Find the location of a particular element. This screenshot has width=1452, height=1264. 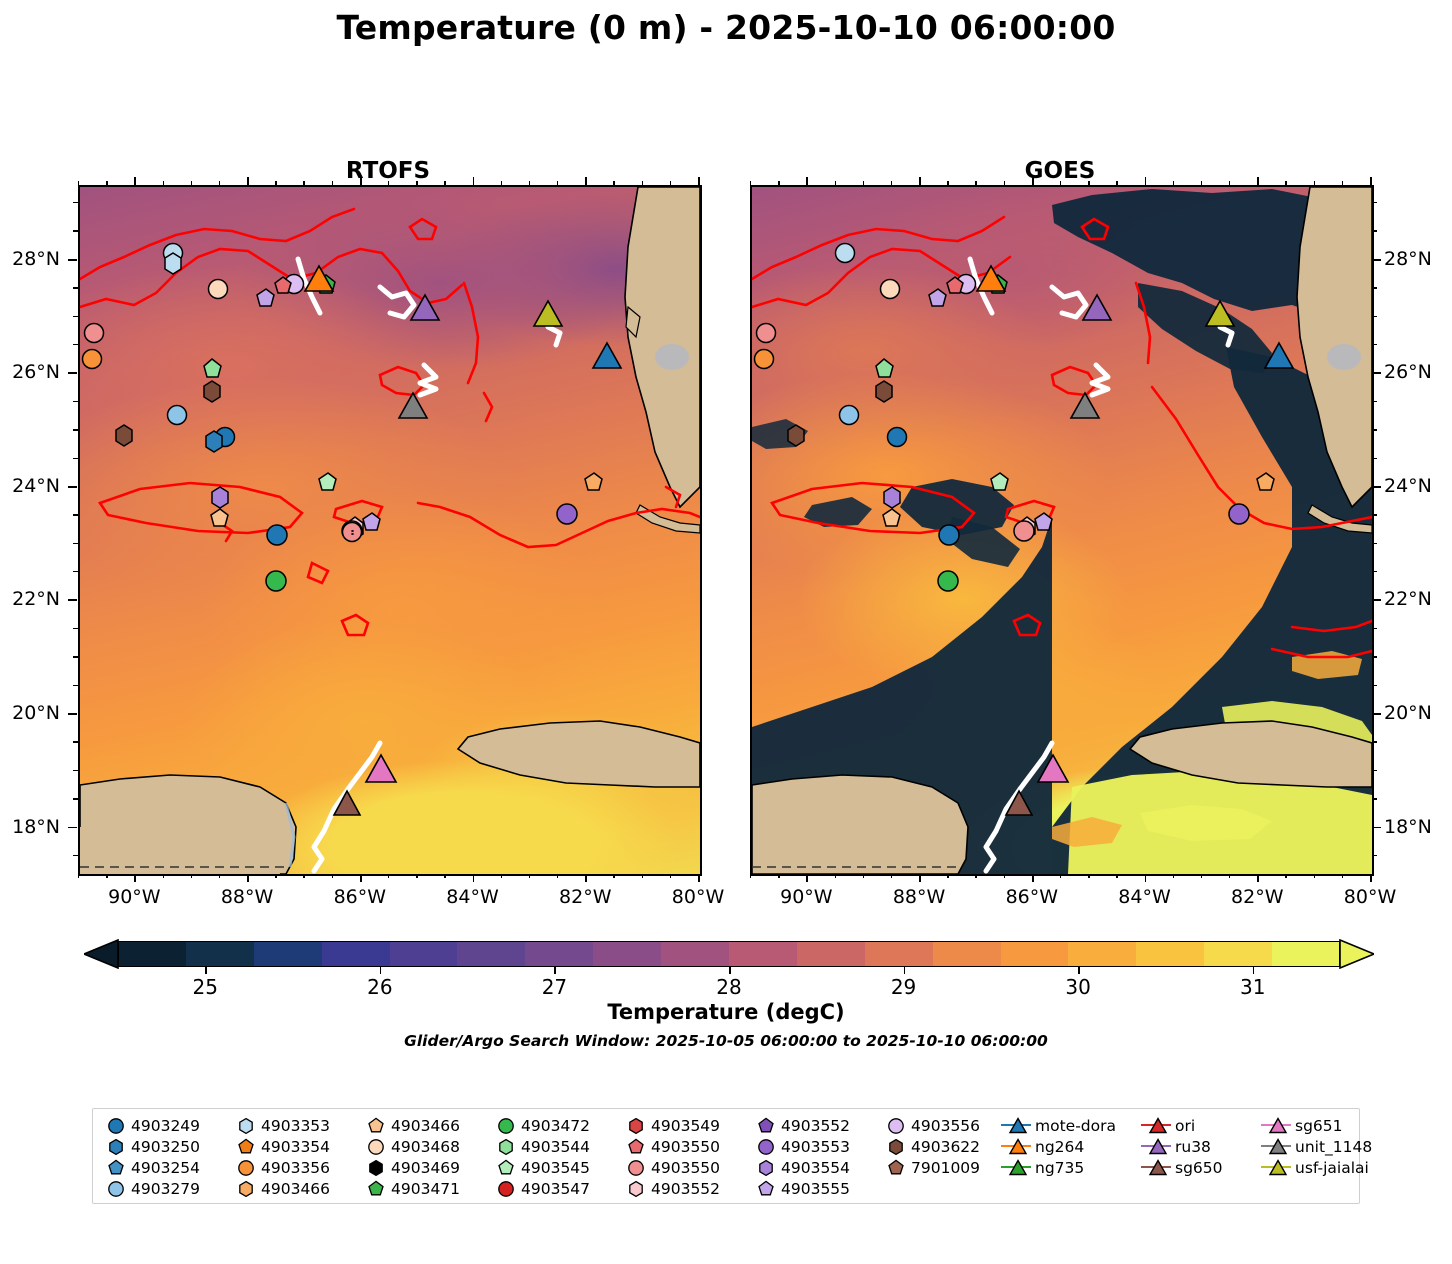

legend-label: ng735 is located at coordinates (1060, 1167).